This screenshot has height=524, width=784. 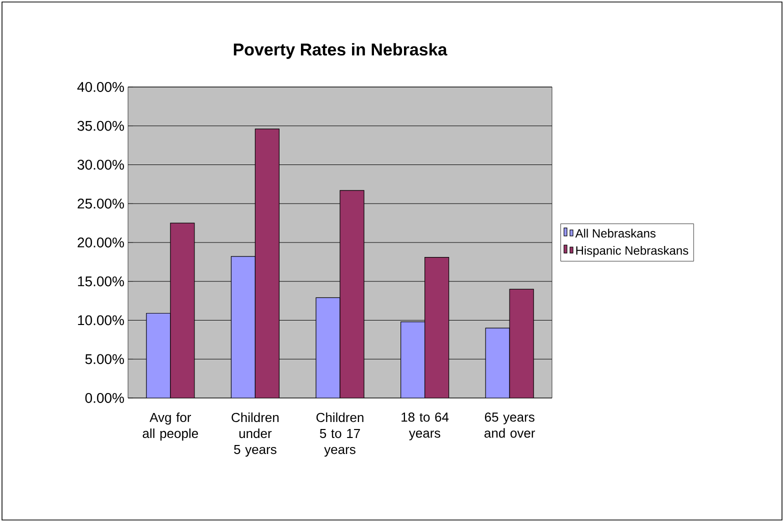 What do you see at coordinates (101, 203) in the screenshot?
I see `y-tick-label: 25.00%` at bounding box center [101, 203].